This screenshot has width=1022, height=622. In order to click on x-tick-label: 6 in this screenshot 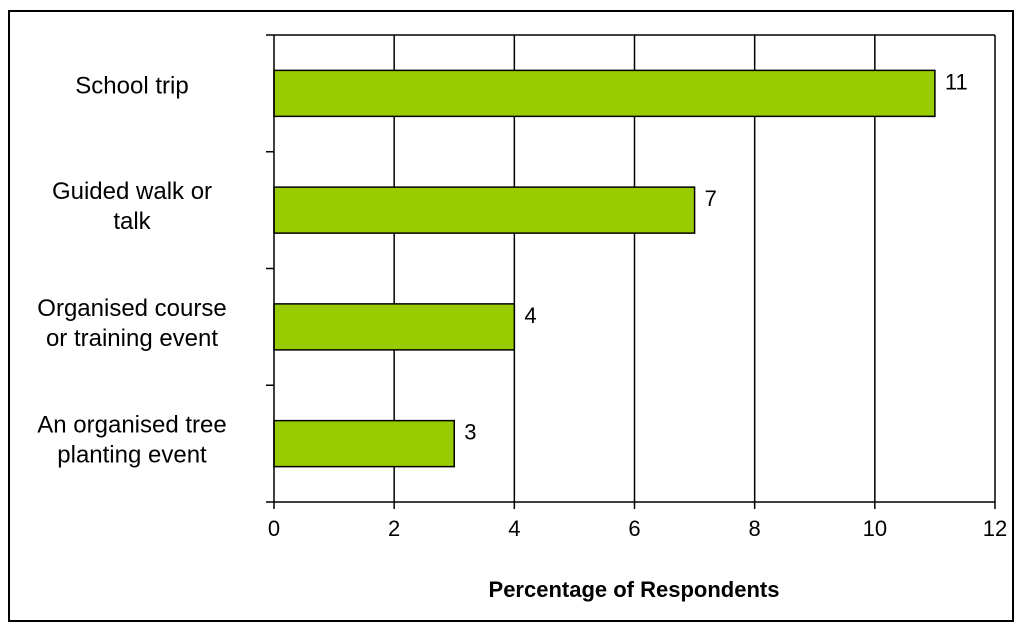, I will do `click(634, 528)`.